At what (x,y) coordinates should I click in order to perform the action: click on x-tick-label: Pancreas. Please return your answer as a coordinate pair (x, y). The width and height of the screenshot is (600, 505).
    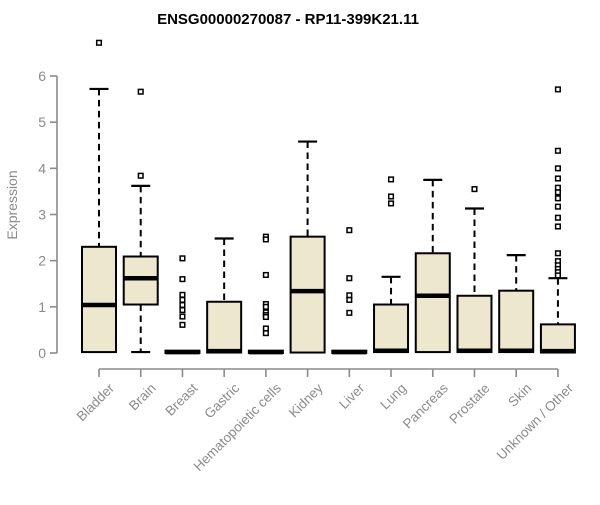
    Looking at the image, I should click on (425, 405).